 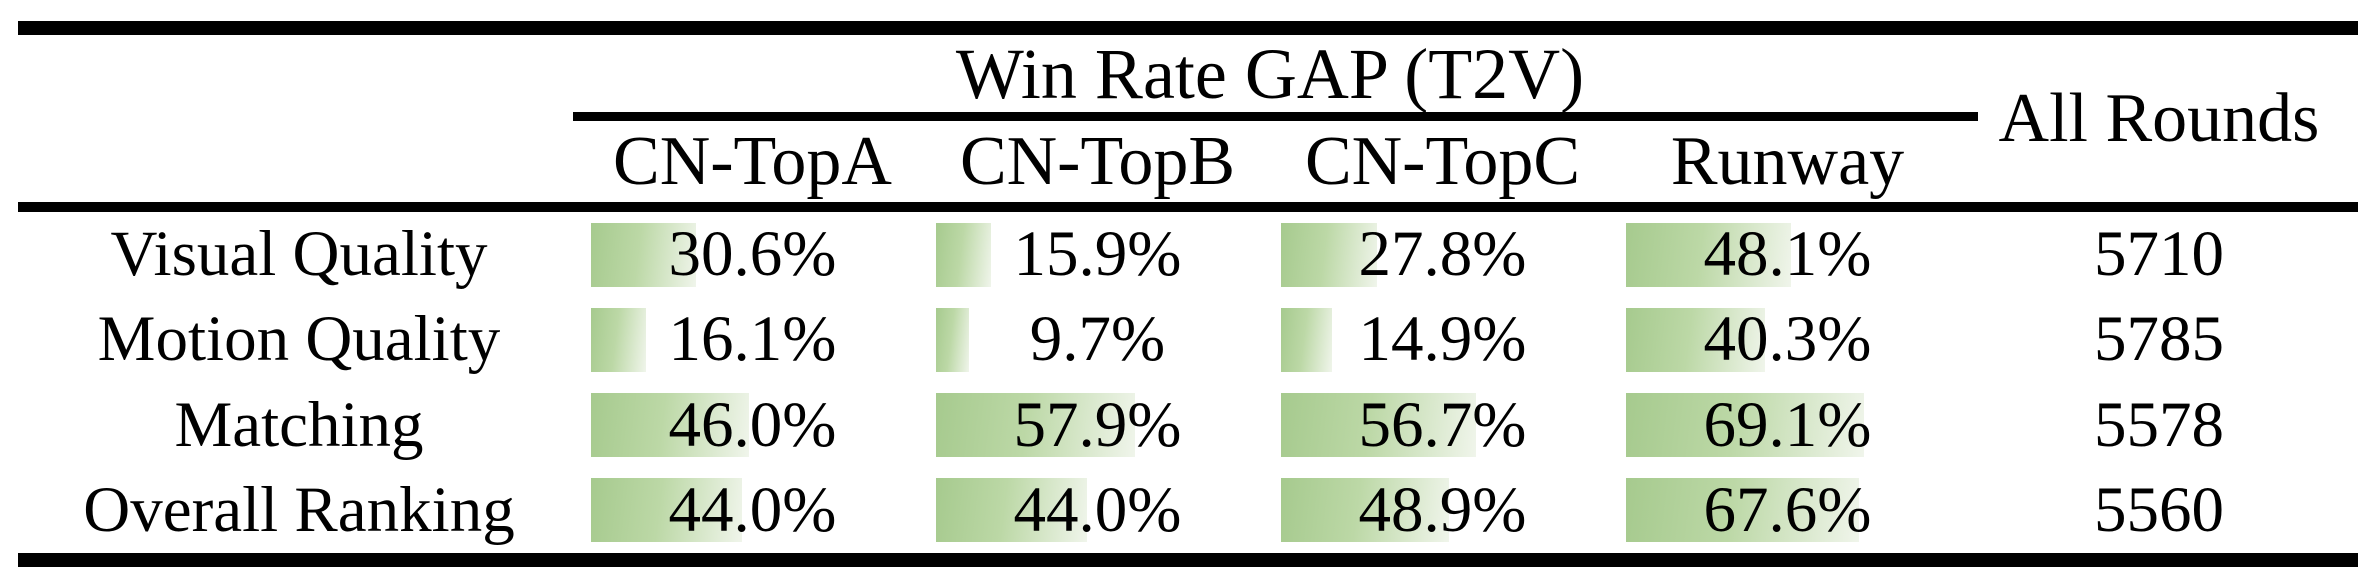 What do you see at coordinates (2159, 254) in the screenshot?
I see `all-rounds-value: 5710` at bounding box center [2159, 254].